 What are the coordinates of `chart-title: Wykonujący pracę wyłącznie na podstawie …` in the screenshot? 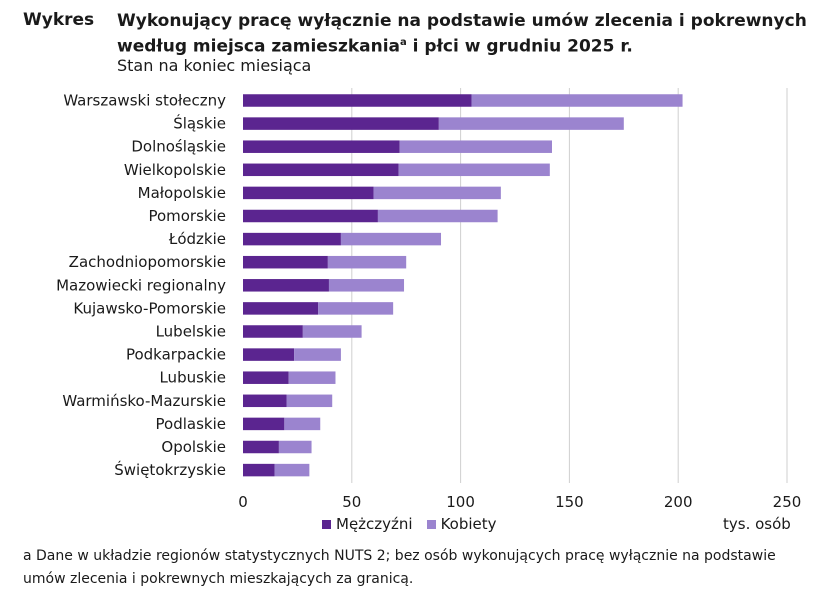 It's located at (467, 34).